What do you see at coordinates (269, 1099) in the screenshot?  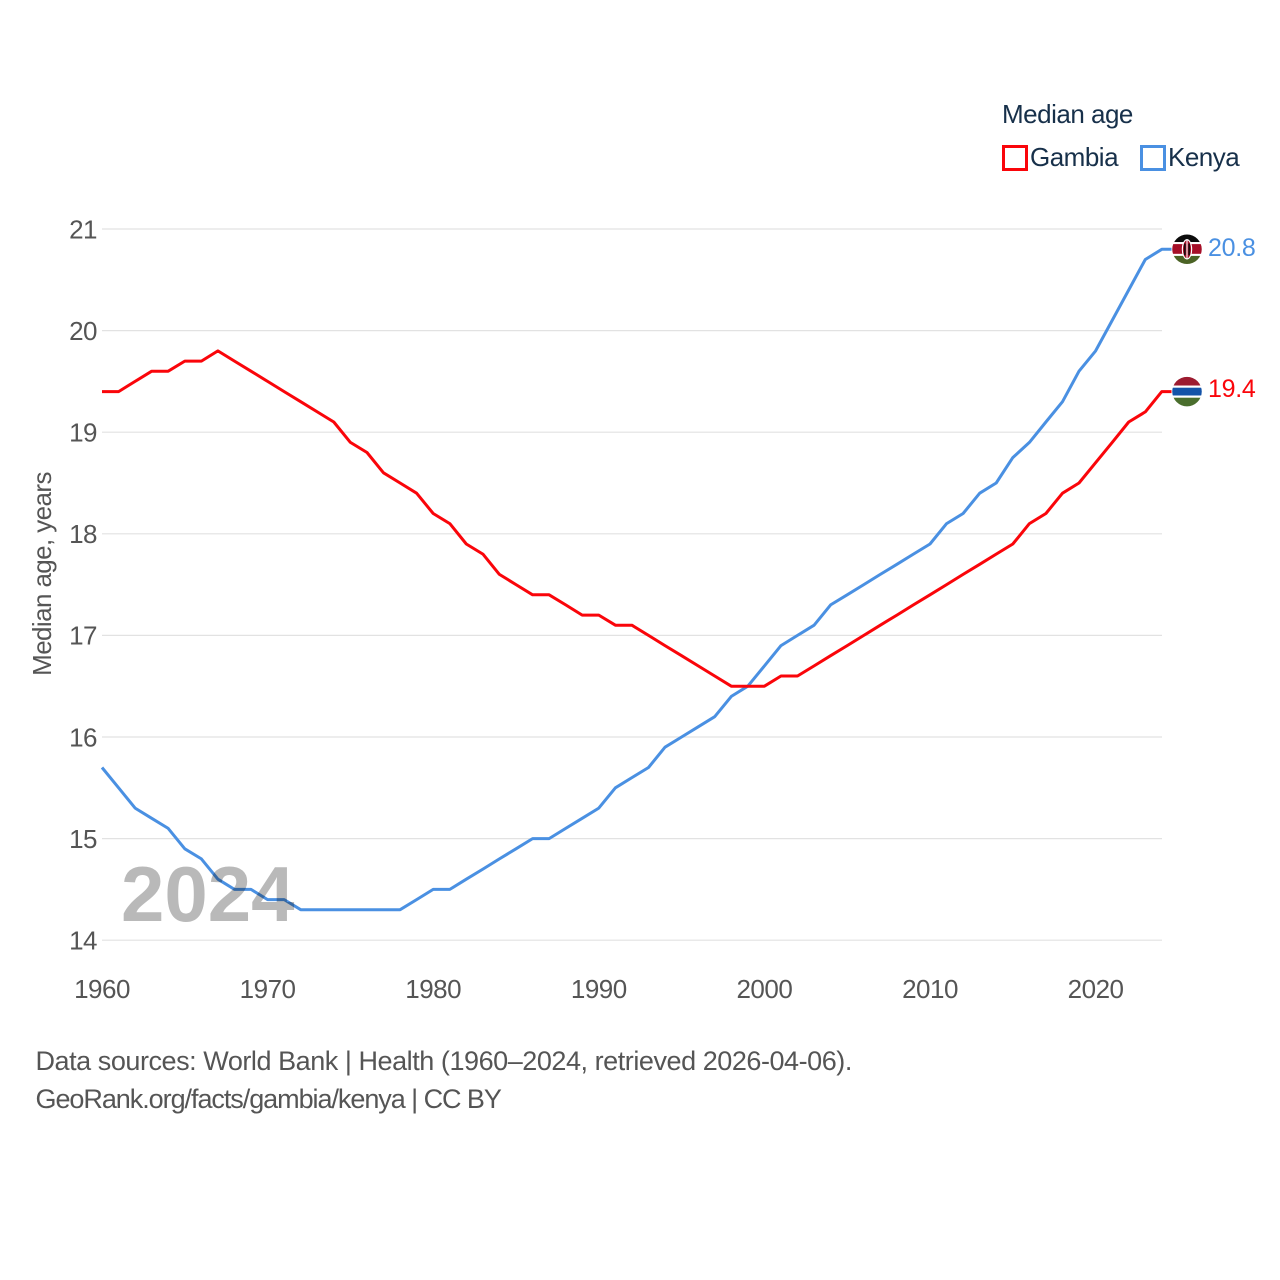 I see `svg-text:GeoRank.org/facts/gambia/kenya: GeoRank.org/facts/gambia/kenya | CC BY` at bounding box center [269, 1099].